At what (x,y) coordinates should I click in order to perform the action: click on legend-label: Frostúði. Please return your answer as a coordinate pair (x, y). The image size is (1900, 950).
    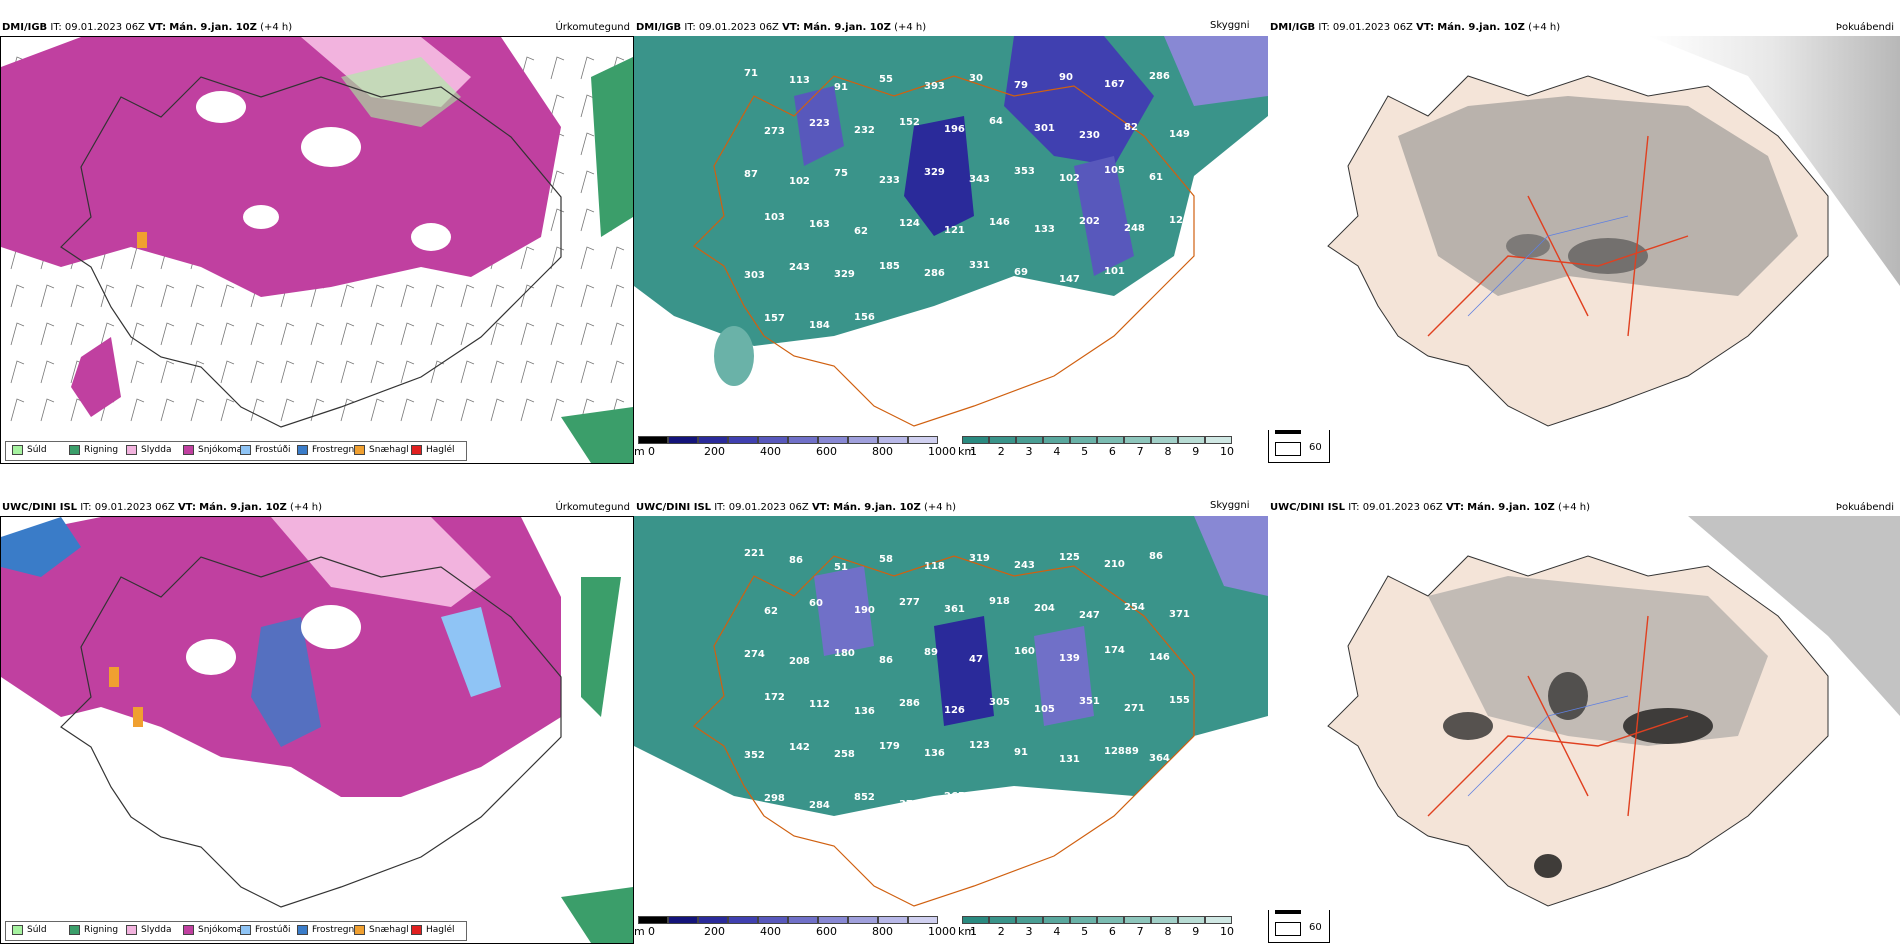
    Looking at the image, I should click on (273, 450).